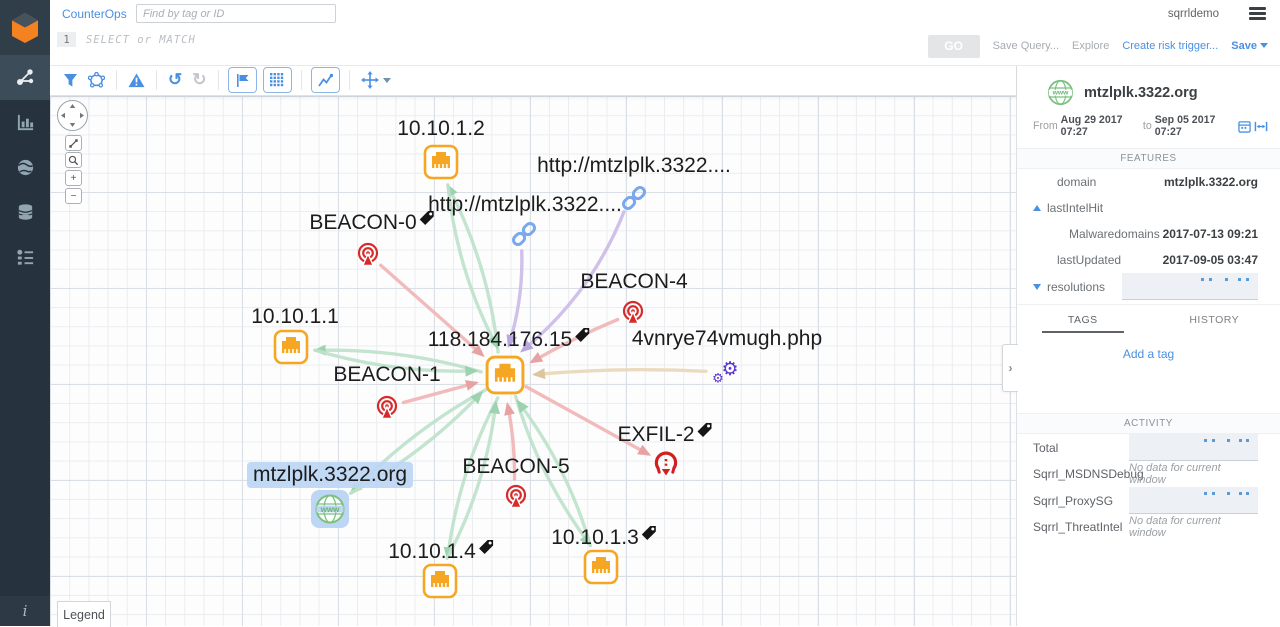 The image size is (1280, 627). I want to click on annotate-toggle-button, so click(325, 80).